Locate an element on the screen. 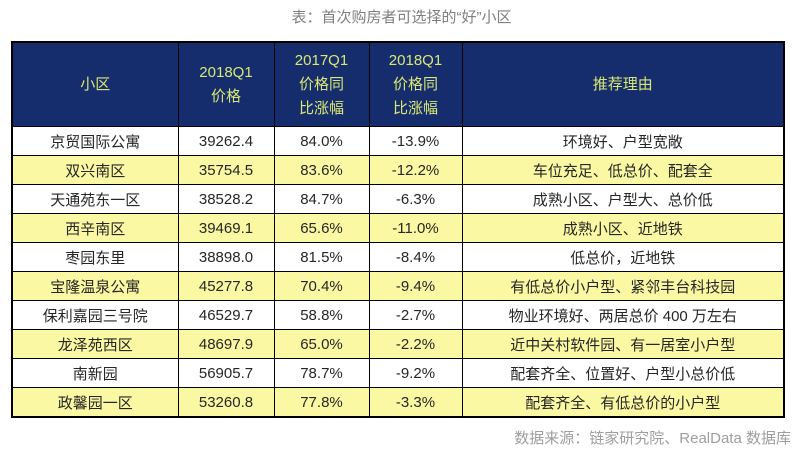 The height and width of the screenshot is (475, 803). price-2018q1-cell: 39262.4 is located at coordinates (226, 141).